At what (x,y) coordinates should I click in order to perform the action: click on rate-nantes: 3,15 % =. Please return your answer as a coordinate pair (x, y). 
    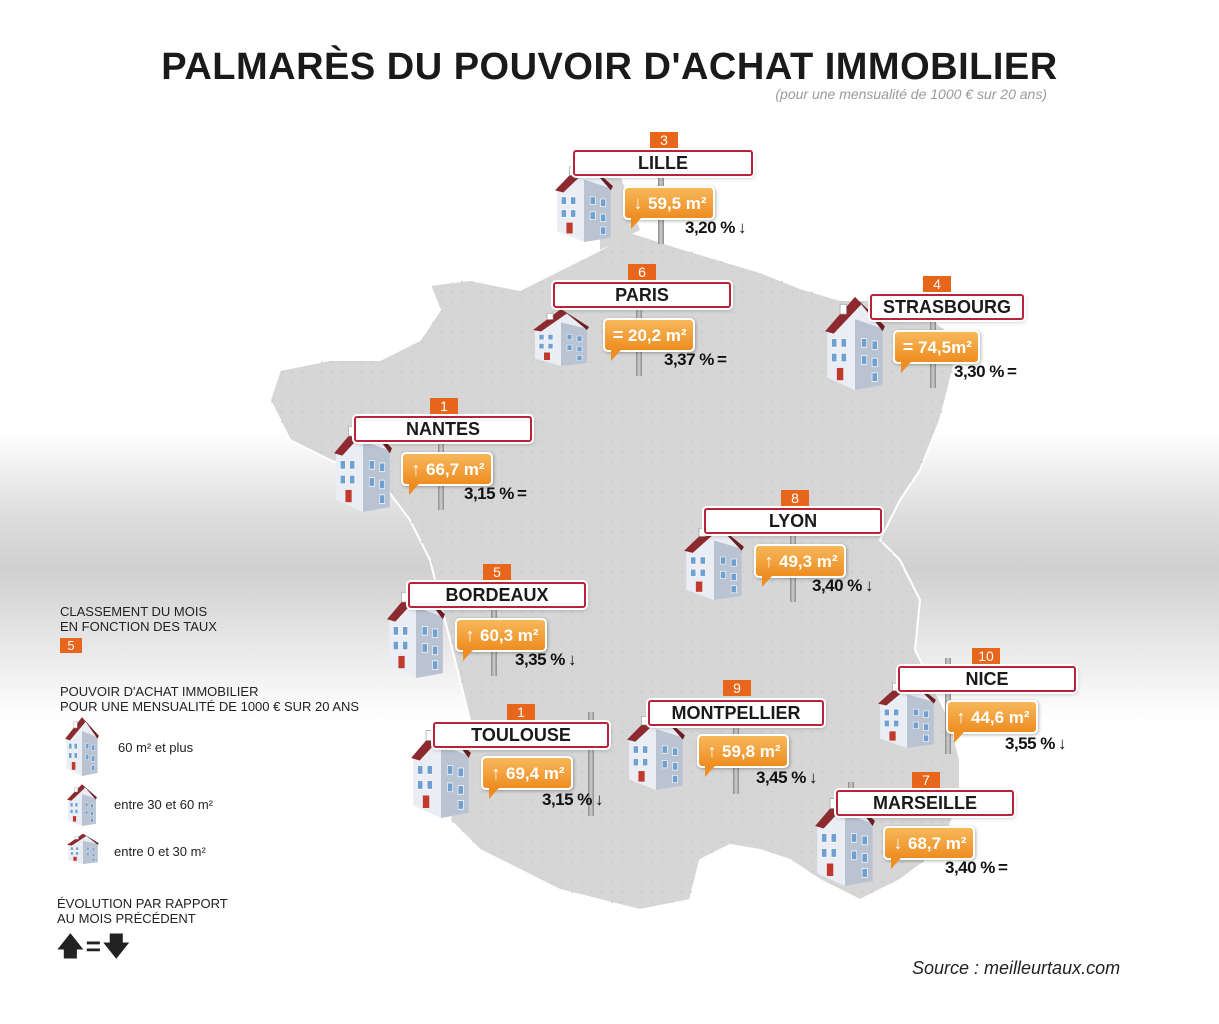
    Looking at the image, I should click on (495, 494).